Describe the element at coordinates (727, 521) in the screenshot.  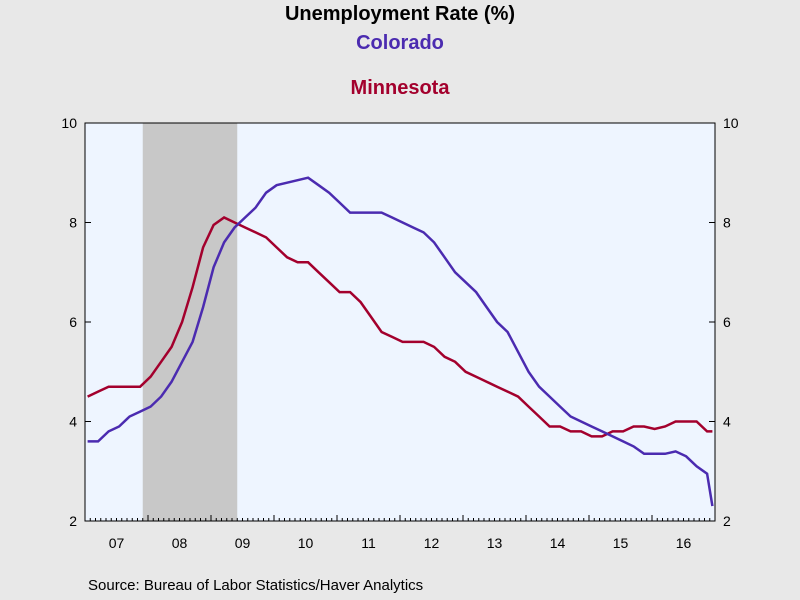
I see `y-tick-label-right: 2` at that location.